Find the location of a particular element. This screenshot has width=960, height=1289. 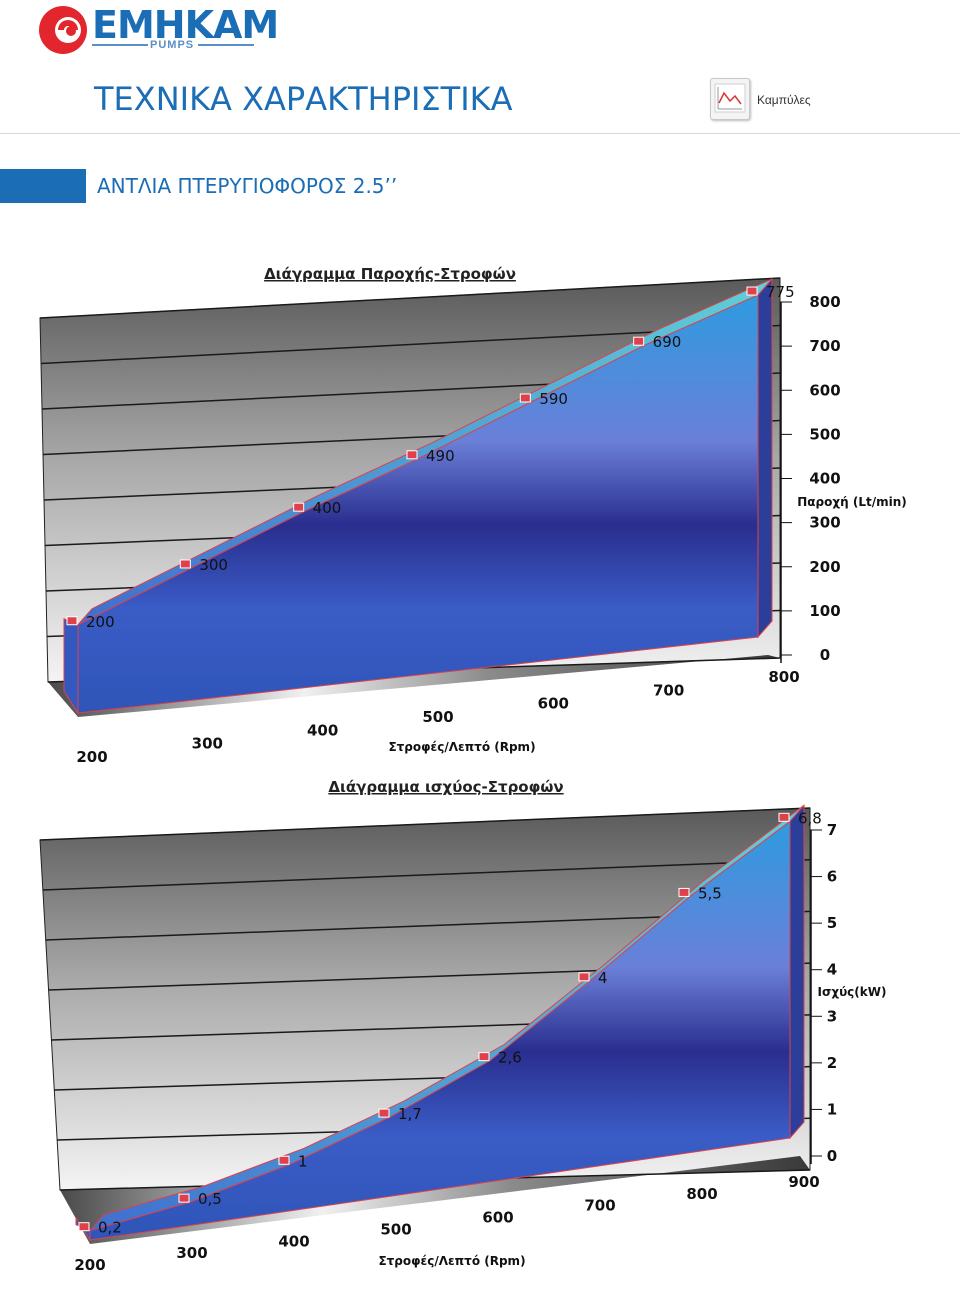

y-tick-label: 200 is located at coordinates (824, 567).